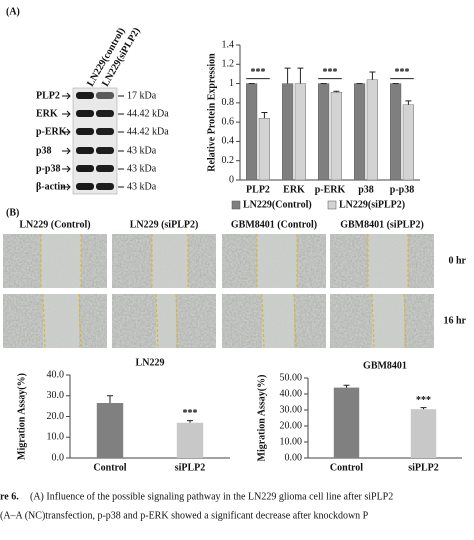 The image size is (474, 540). Describe the element at coordinates (291, 441) in the screenshot. I see `y-tick-label: 10.00` at that location.